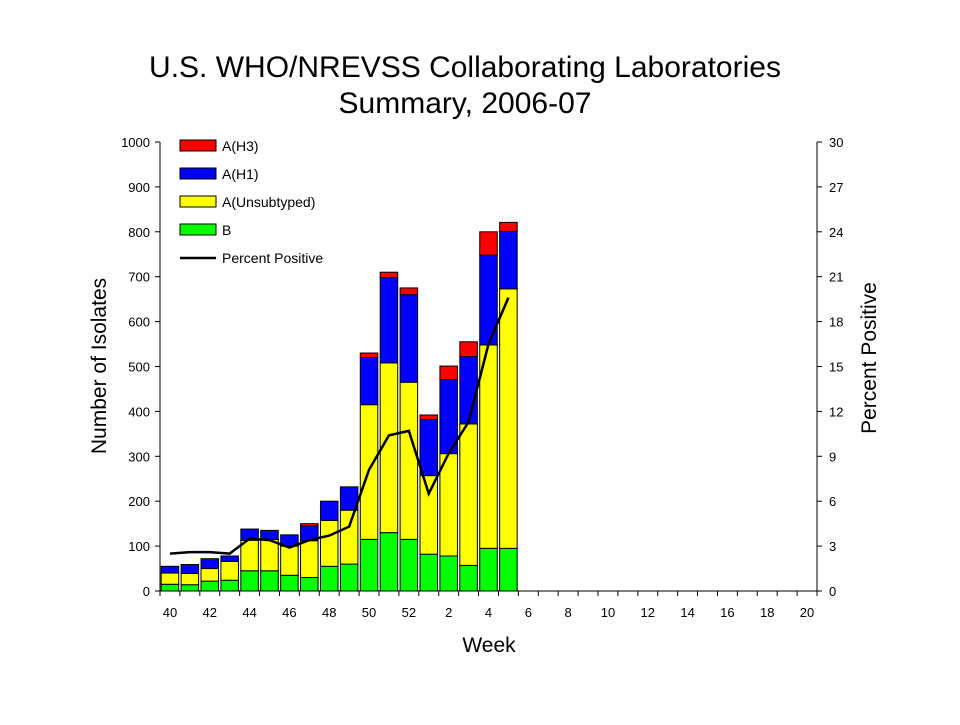  I want to click on y-tick-label: 600, so click(139, 322).